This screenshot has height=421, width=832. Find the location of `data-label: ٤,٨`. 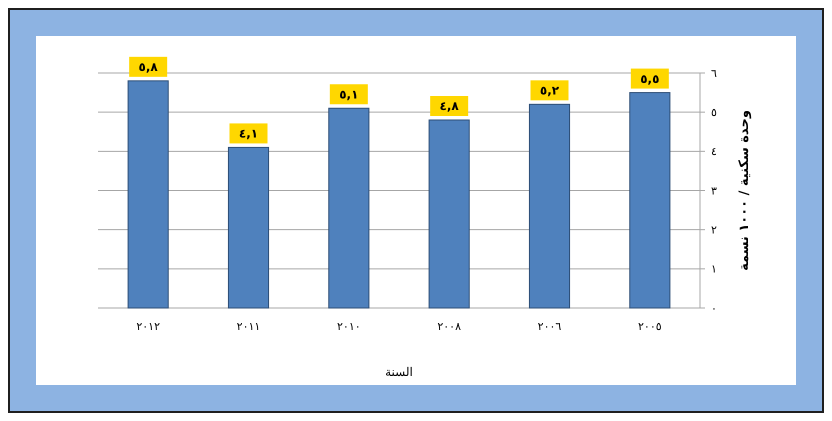

data-label: ٤,٨ is located at coordinates (450, 106).